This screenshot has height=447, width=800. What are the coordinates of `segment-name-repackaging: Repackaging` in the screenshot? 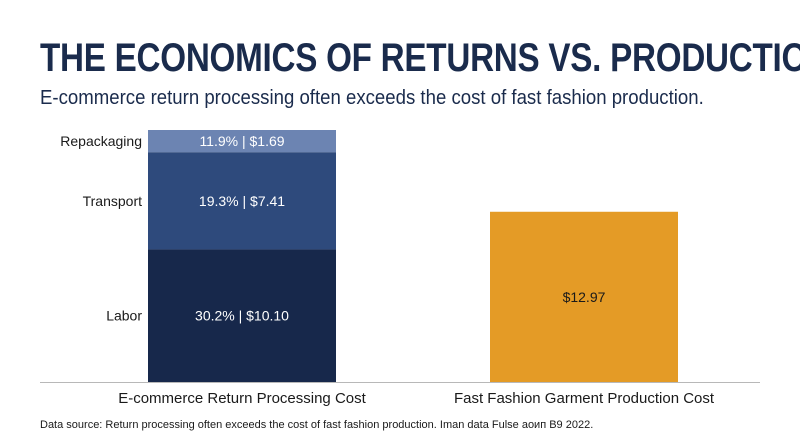 It's located at (101, 141).